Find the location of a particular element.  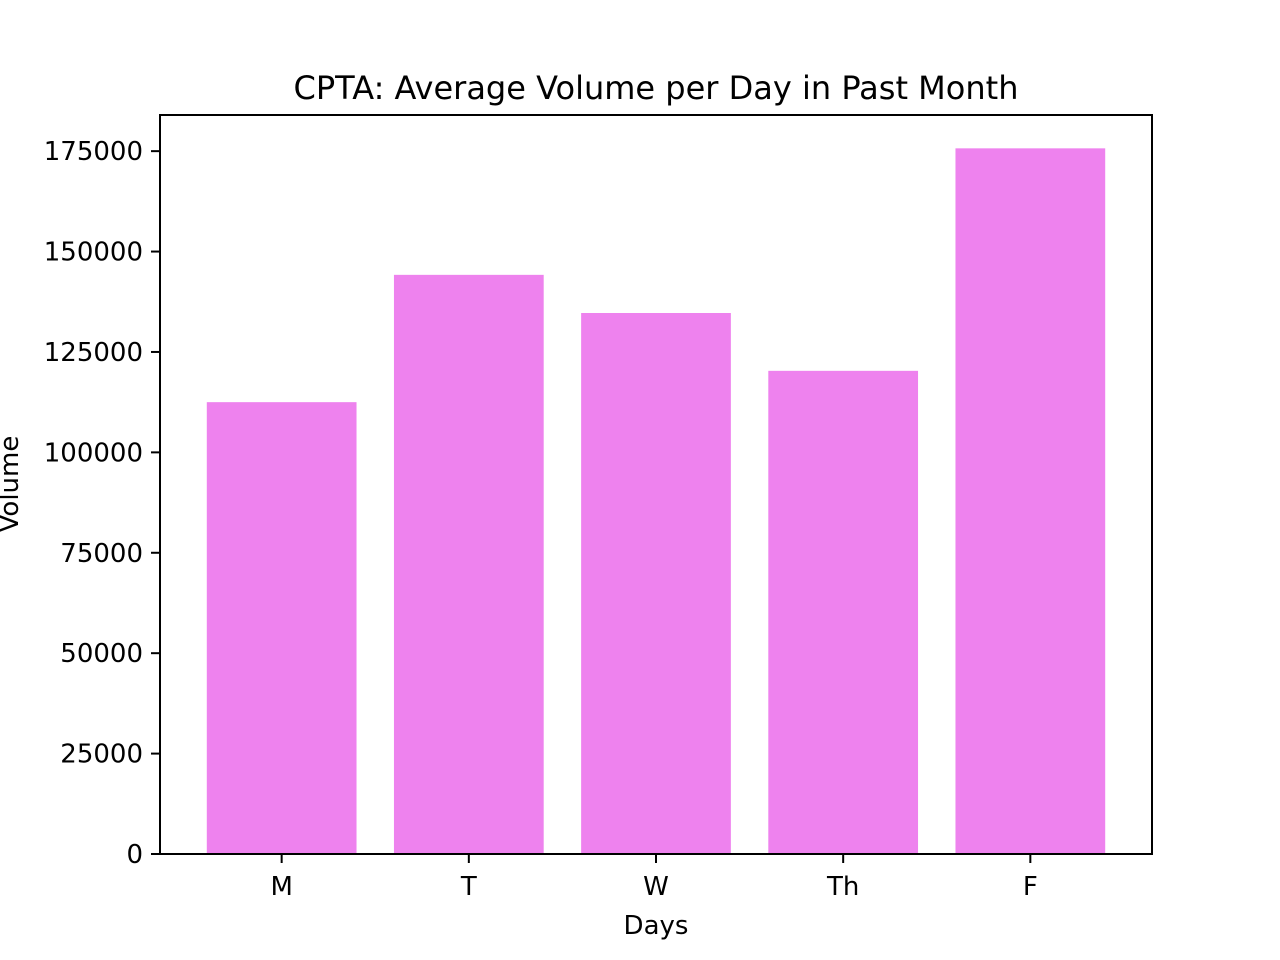

x-ticks-layer: M T W Th F is located at coordinates (654, 878).